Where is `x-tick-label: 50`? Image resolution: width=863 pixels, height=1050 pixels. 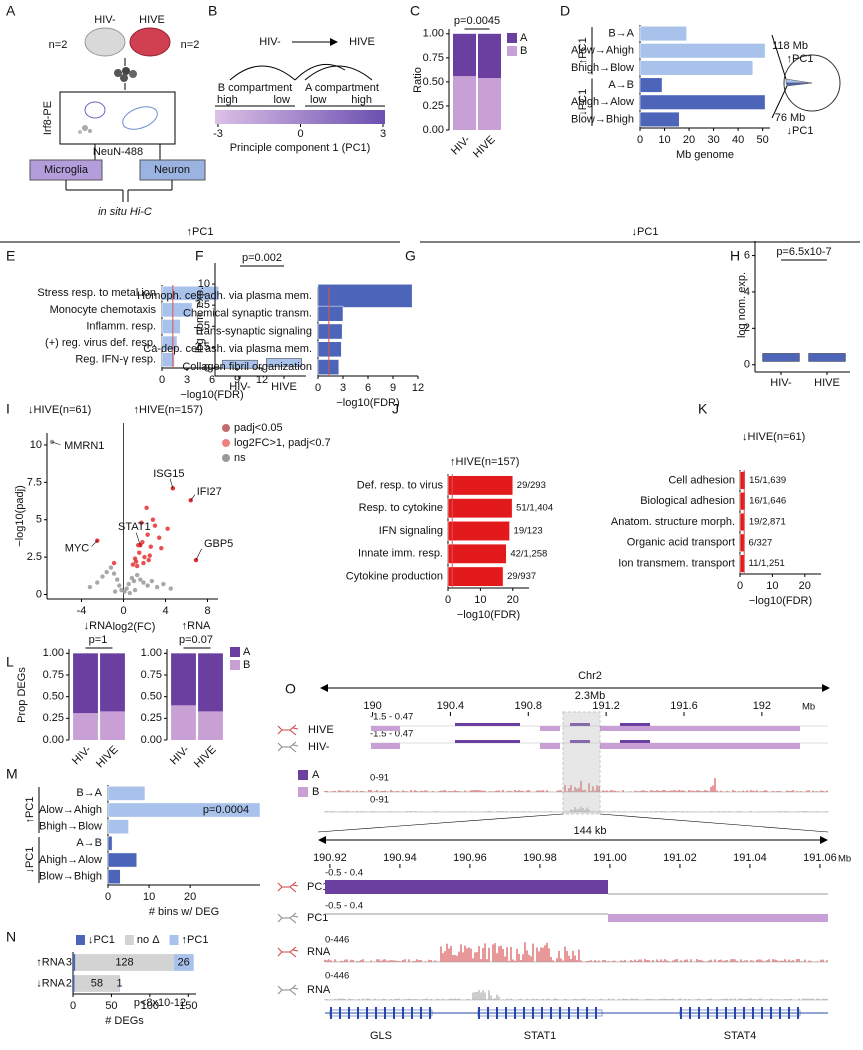
x-tick-label: 50 is located at coordinates (111, 1006).